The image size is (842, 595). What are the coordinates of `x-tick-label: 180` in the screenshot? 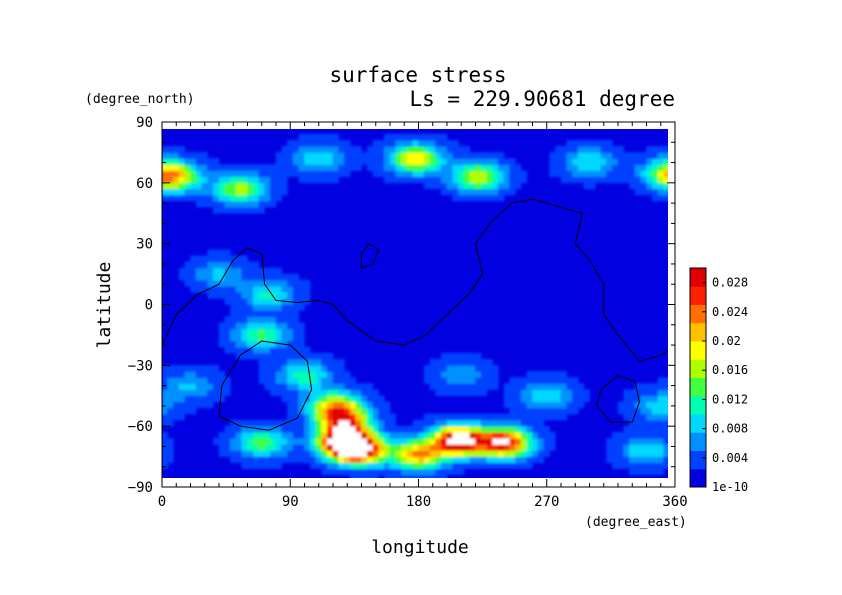 It's located at (418, 502).